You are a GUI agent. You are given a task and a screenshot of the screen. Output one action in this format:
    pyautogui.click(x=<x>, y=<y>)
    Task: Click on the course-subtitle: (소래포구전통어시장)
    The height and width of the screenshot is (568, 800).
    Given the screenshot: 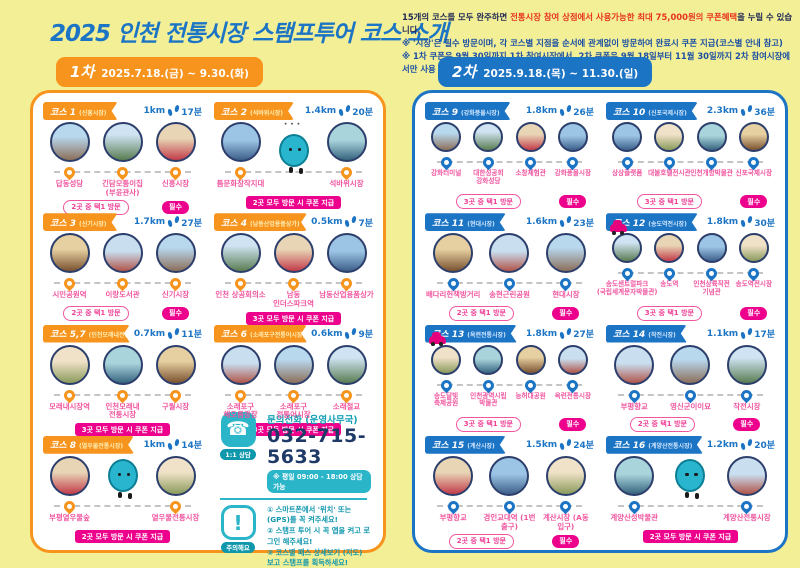 What is the action you would take?
    pyautogui.click(x=277, y=335)
    